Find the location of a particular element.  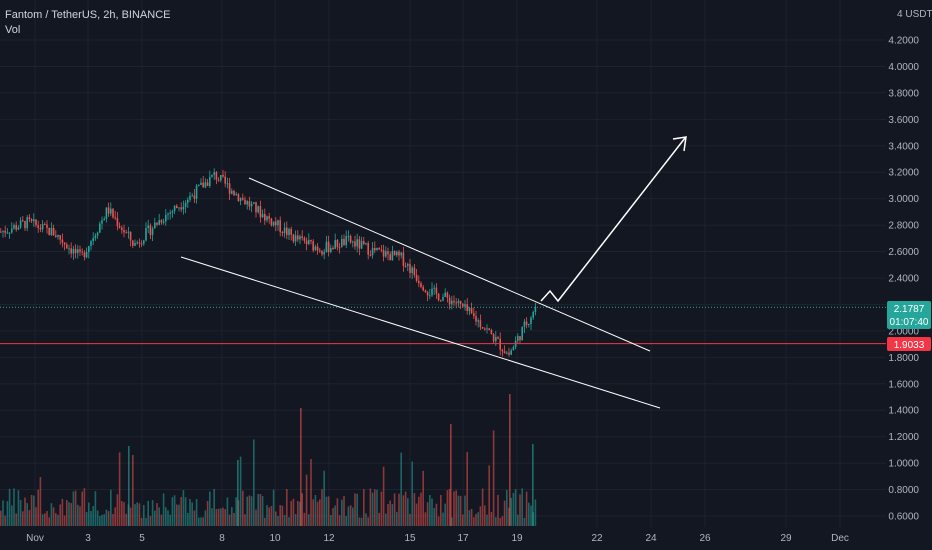

volume-bars is located at coordinates (268, 460).